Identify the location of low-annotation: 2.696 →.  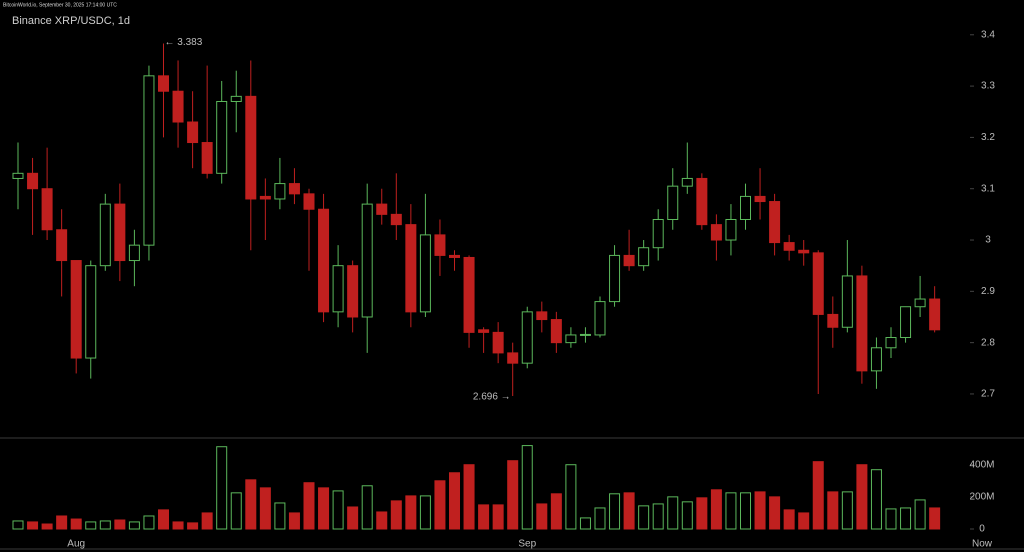
(492, 397).